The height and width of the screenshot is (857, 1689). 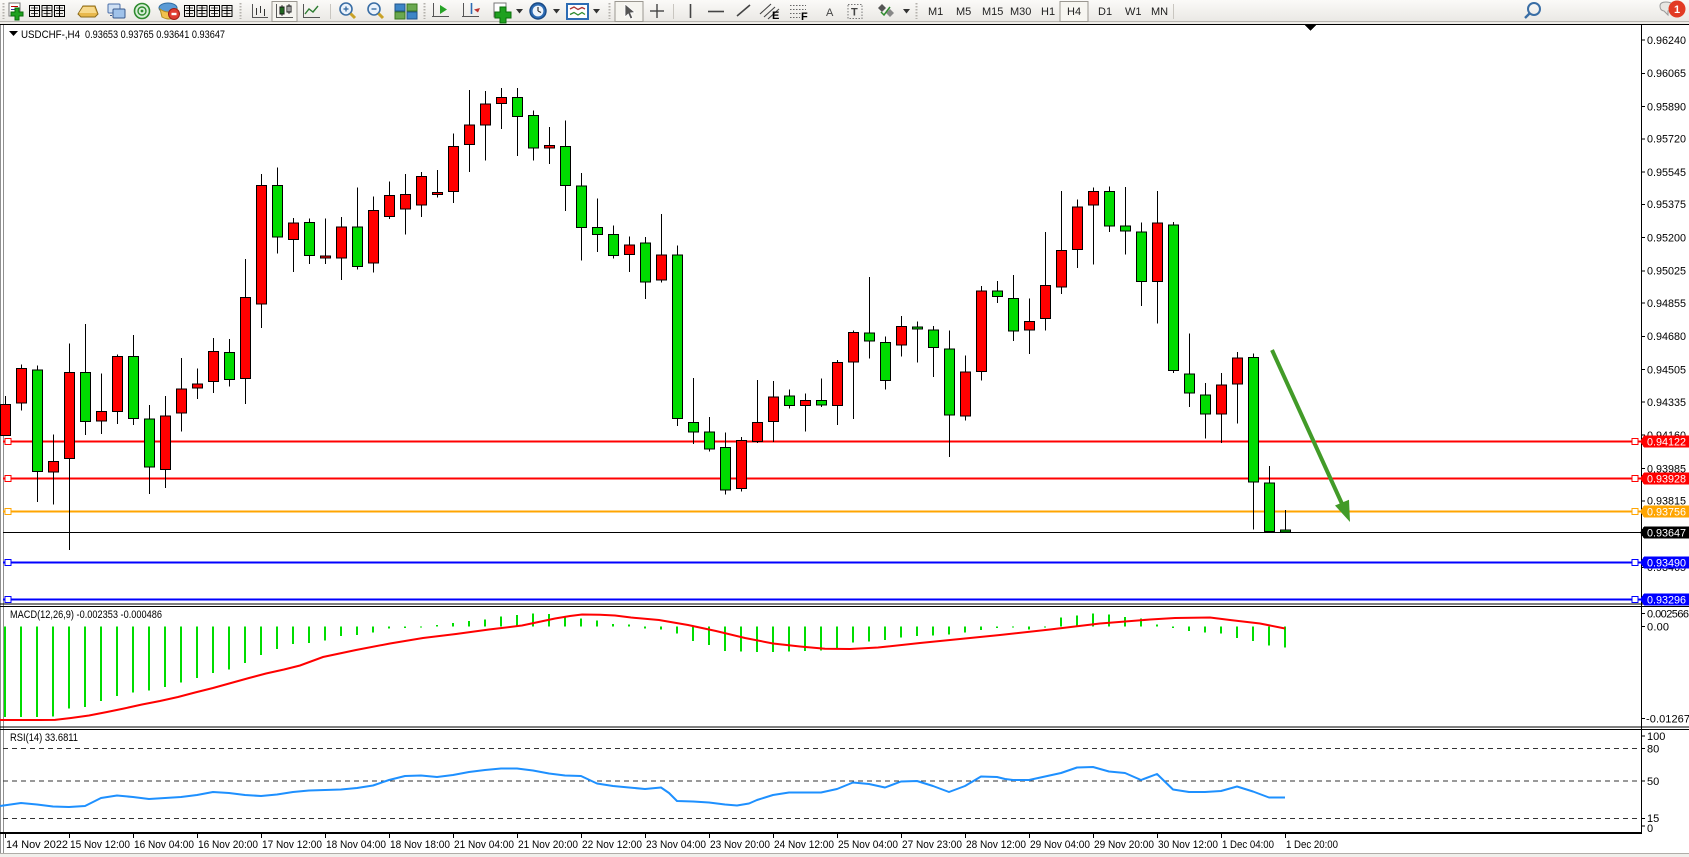 What do you see at coordinates (1667, 719) in the screenshot?
I see `svg-text: -0.01267` at bounding box center [1667, 719].